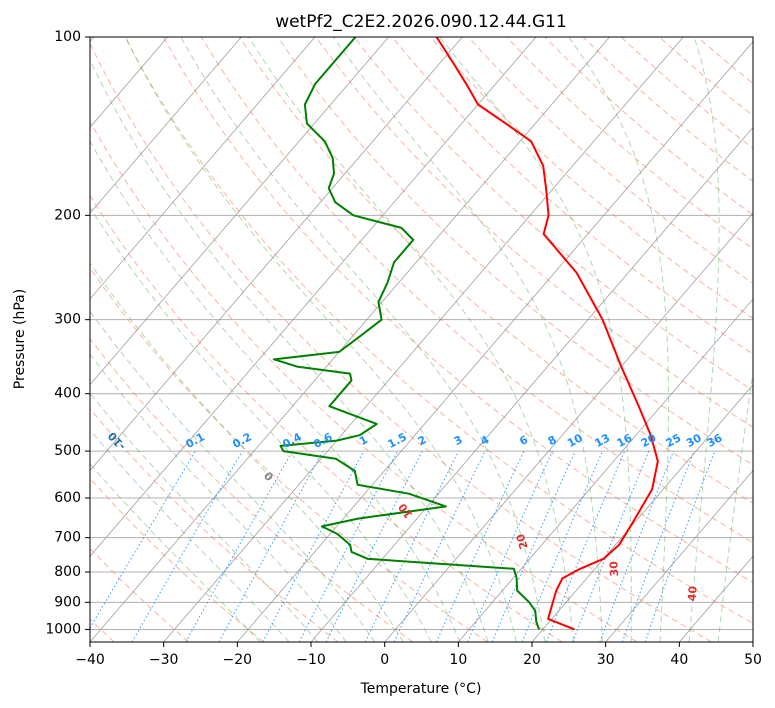 This screenshot has width=775, height=708. Describe the element at coordinates (164, 660) in the screenshot. I see `x-tick-label: −30` at that location.